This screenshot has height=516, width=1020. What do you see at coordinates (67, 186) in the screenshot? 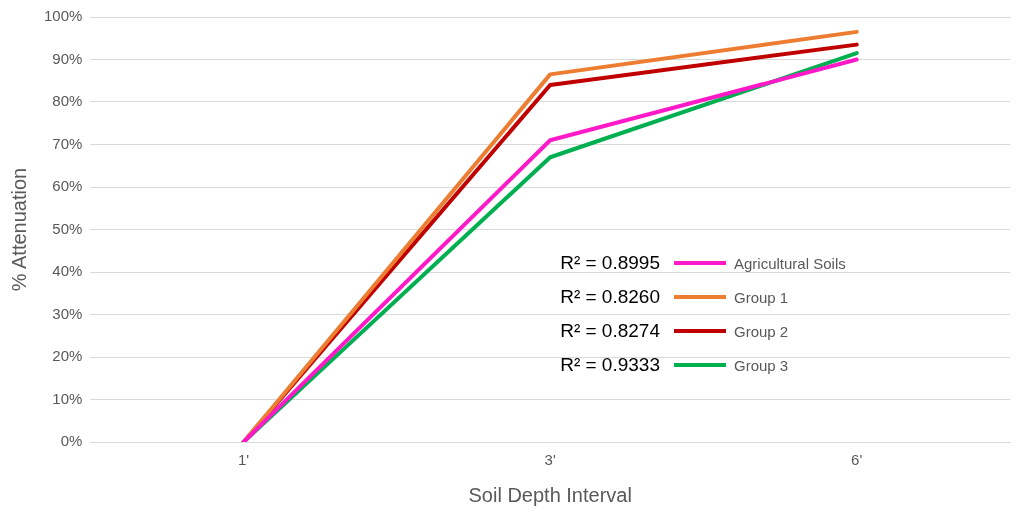
I see `y-tick-label: 60%` at bounding box center [67, 186].